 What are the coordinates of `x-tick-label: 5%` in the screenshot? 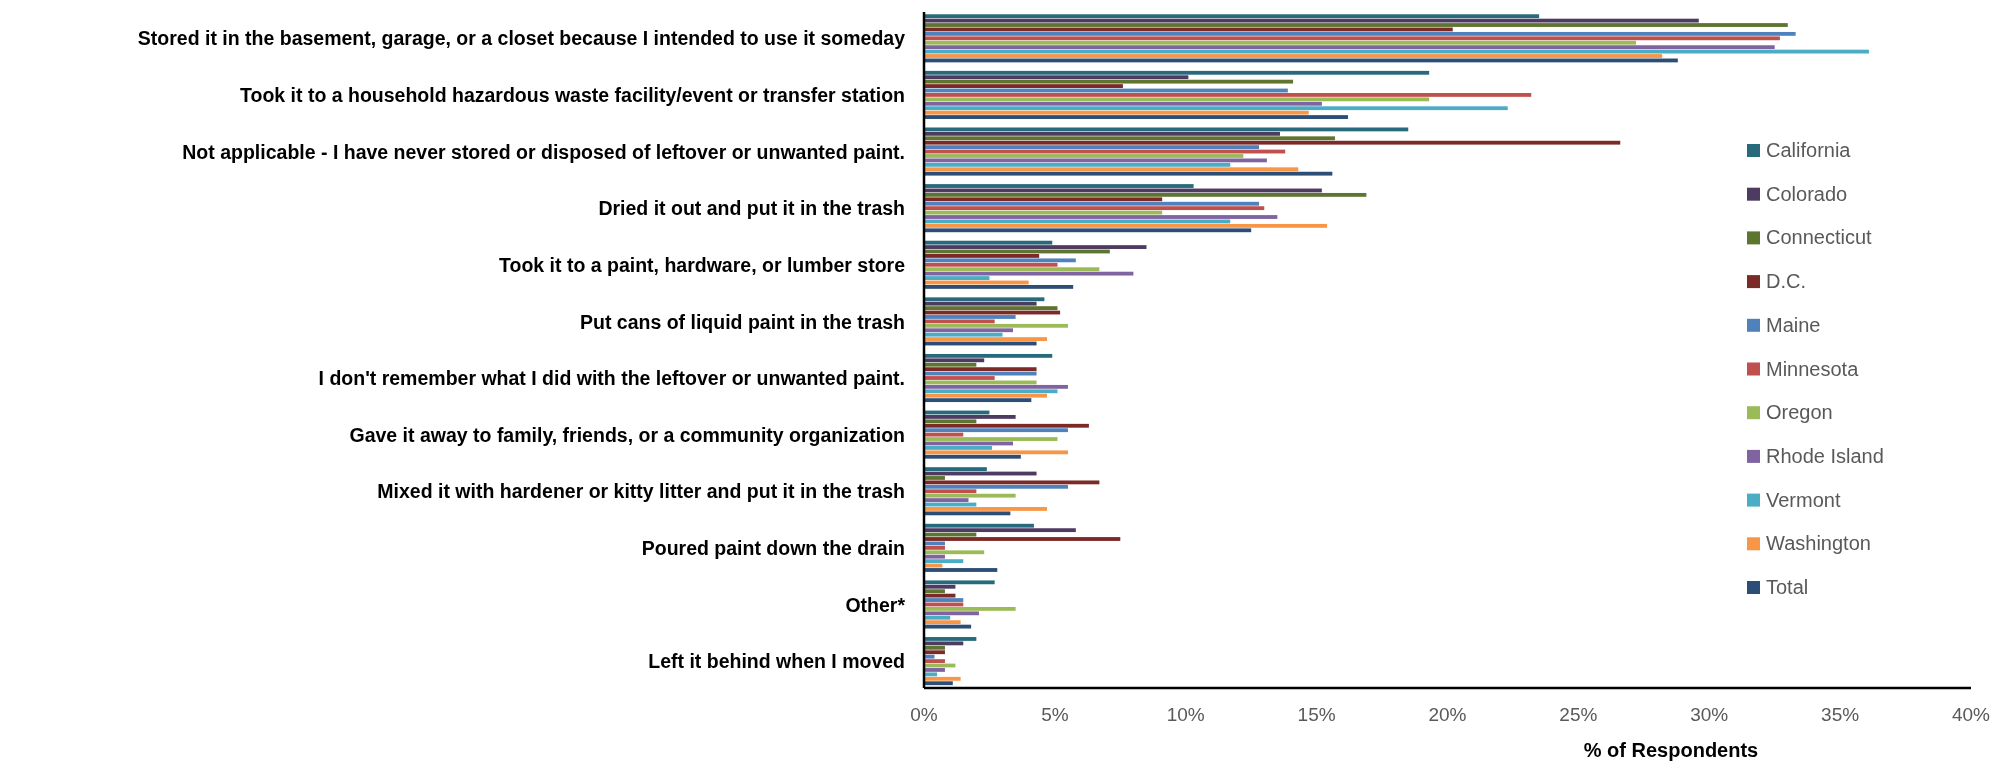 It's located at (1055, 714).